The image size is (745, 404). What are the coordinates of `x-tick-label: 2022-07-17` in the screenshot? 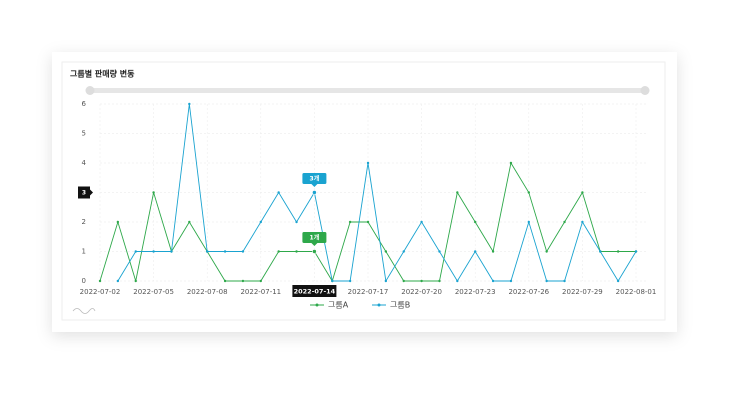 It's located at (368, 292).